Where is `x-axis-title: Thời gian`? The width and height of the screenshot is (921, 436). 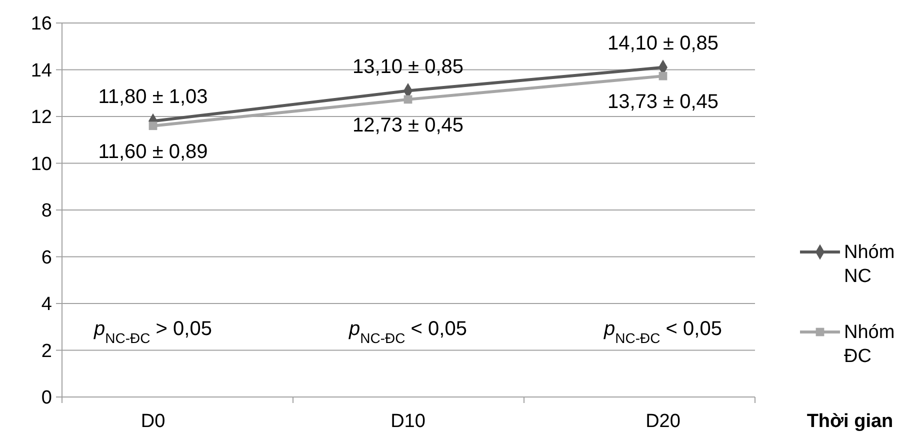
x-axis-title: Thời gian is located at coordinates (850, 421).